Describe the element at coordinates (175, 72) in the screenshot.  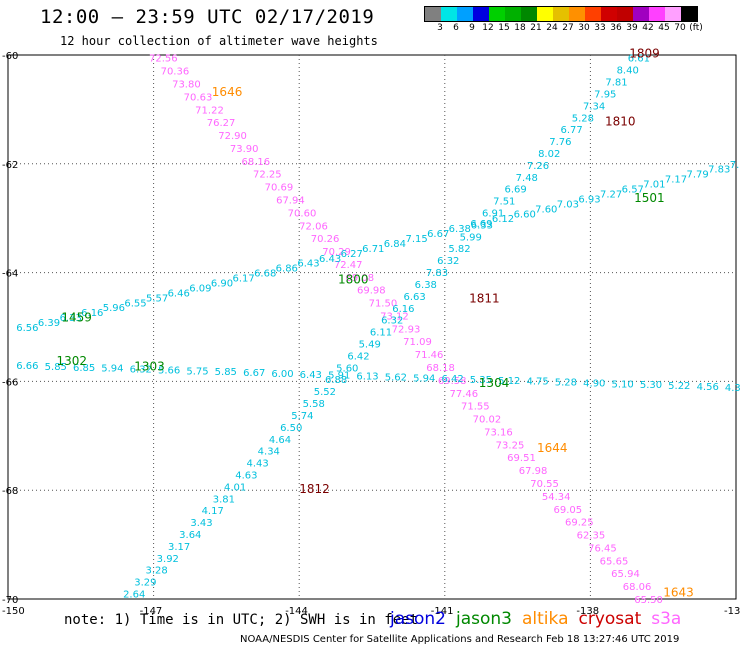
I see `wave-height-reading: 70.36` at that location.